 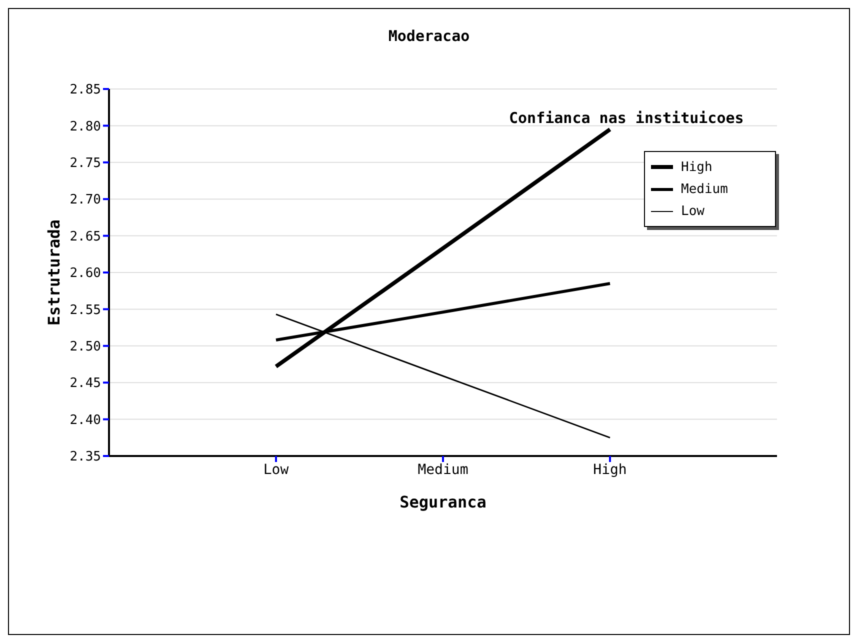 What do you see at coordinates (54, 273) in the screenshot?
I see `y-axis-title: Estruturada` at bounding box center [54, 273].